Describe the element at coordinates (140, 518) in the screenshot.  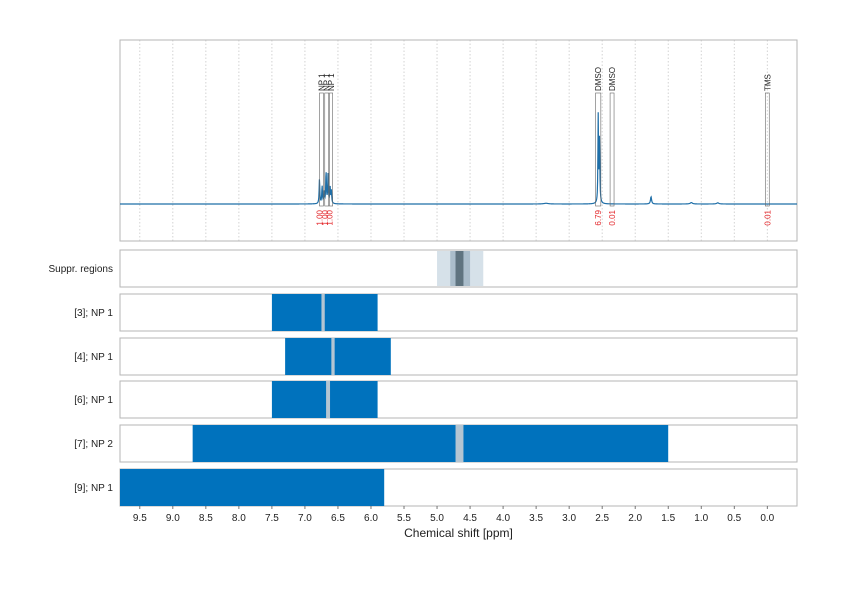
I see `x-tick-label: 9.5` at that location.